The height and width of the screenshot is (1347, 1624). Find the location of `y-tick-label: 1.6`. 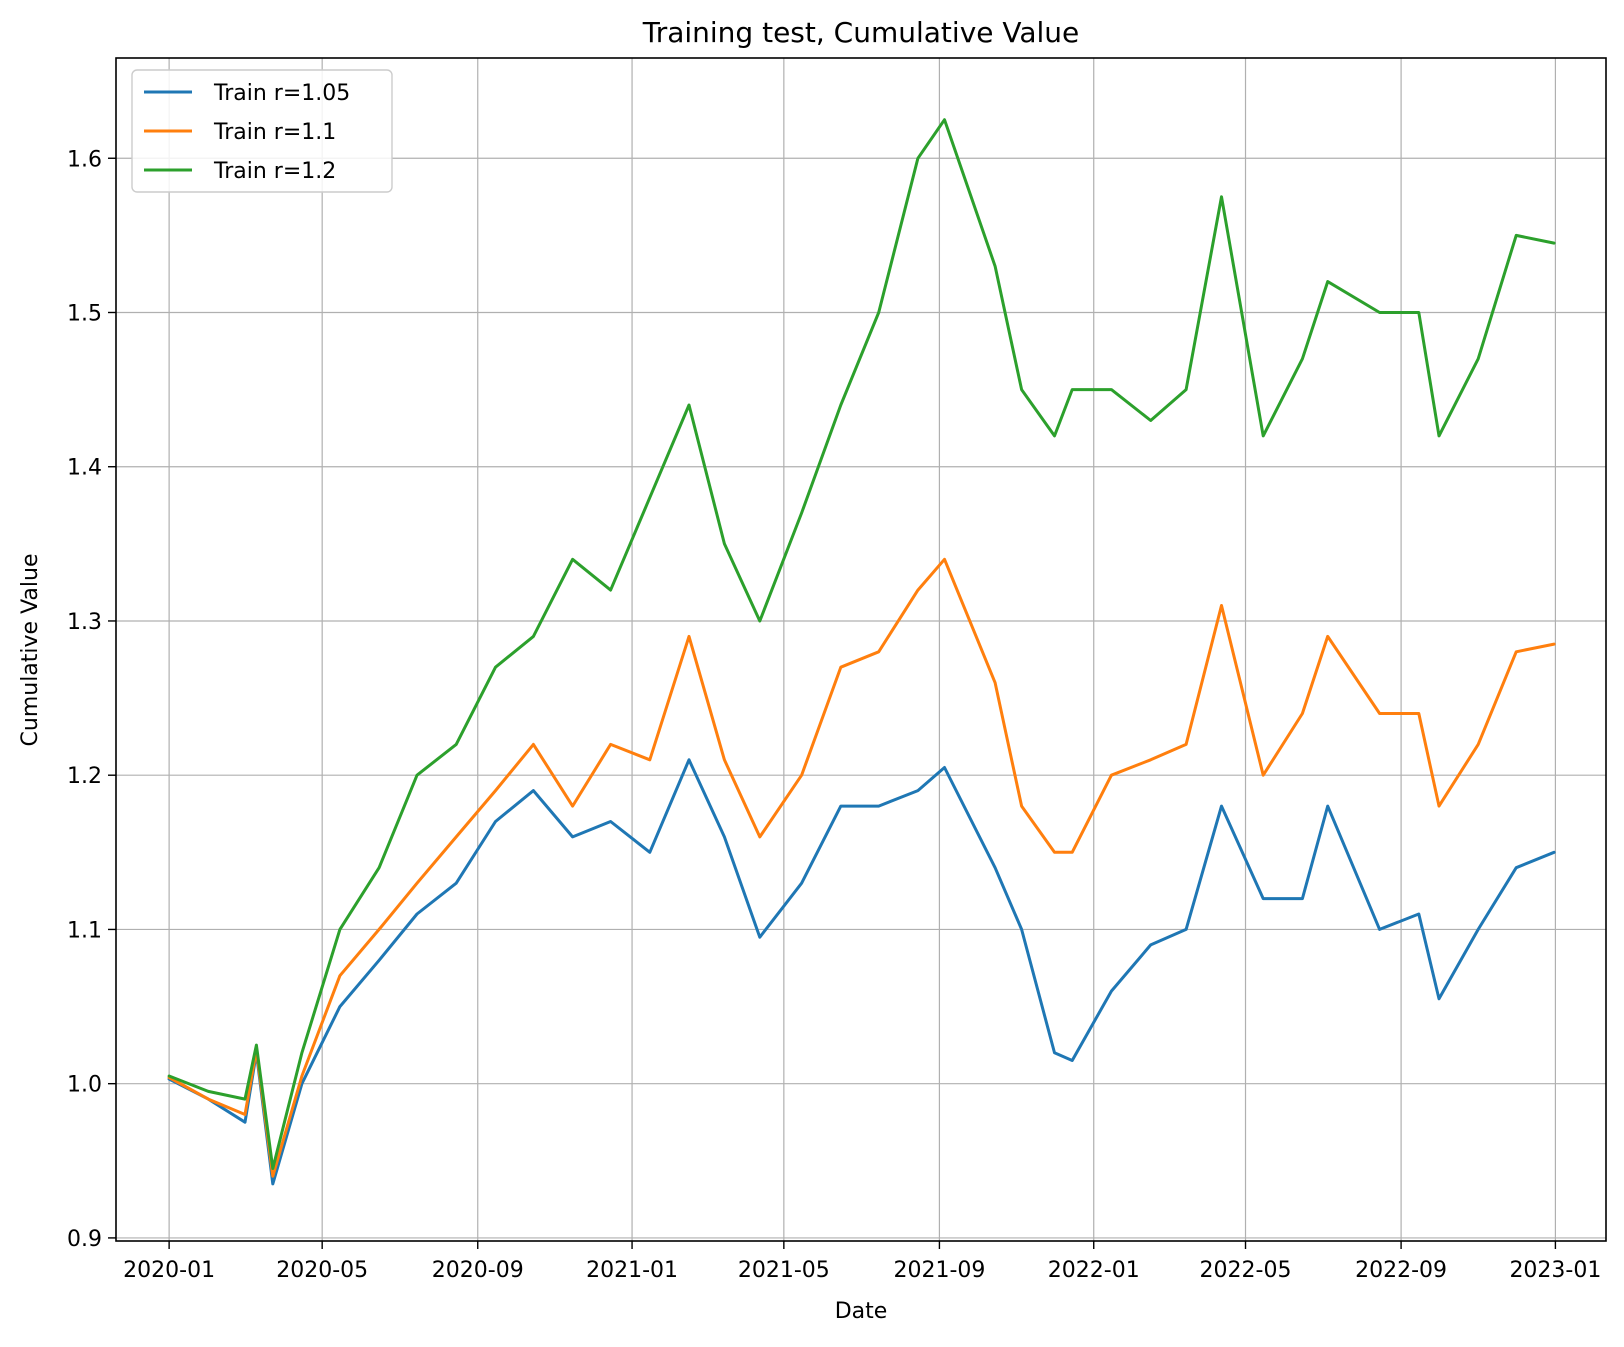

y-tick-label: 1.6 is located at coordinates (84, 159).